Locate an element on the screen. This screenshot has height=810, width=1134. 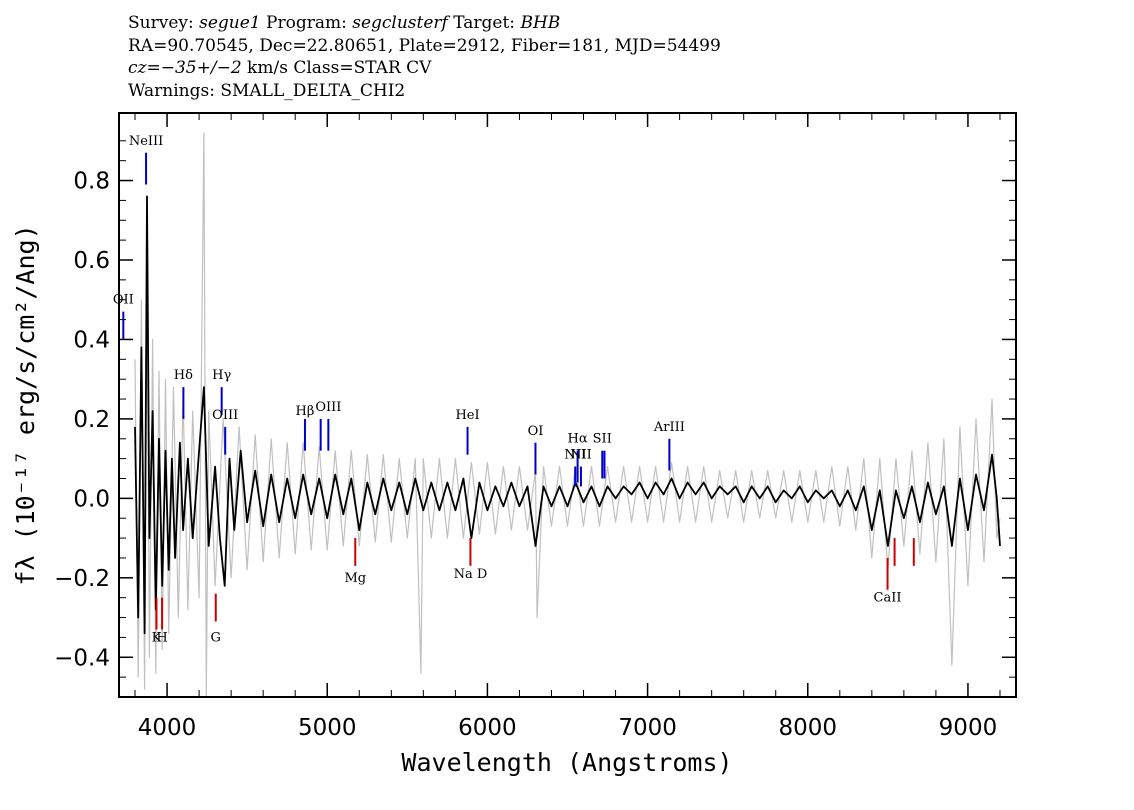
y-axis-label: fλ (10⁻¹⁷ erg/s/cm²/Ang) is located at coordinates (25, 404).